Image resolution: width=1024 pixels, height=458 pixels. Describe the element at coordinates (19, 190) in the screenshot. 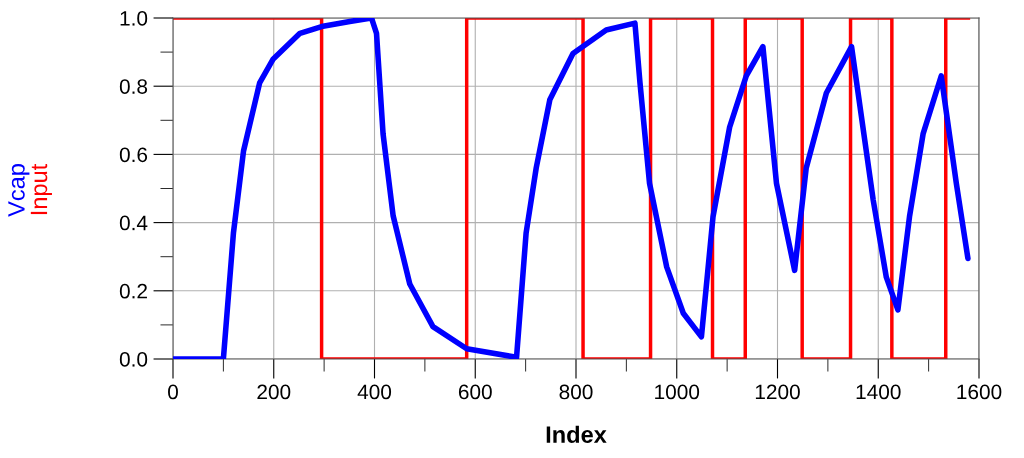

I see `text: Vcap` at that location.